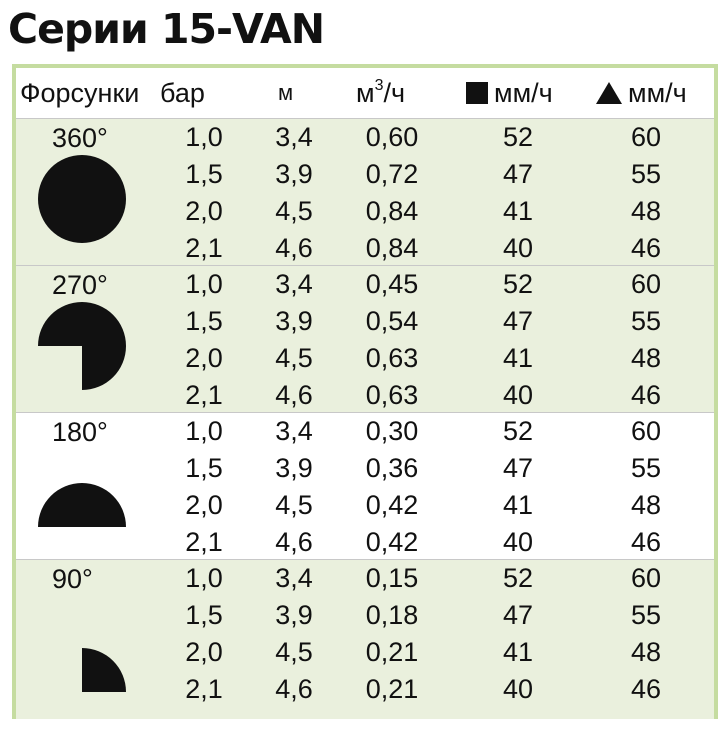 Image resolution: width=728 pixels, height=734 pixels. I want to click on header-triangle-rate: мм/ч, so click(641, 93).